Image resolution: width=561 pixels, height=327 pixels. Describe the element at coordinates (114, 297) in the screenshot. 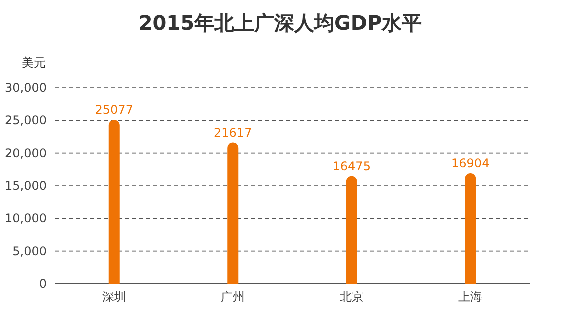

I see `x-tick-label: 深圳` at that location.